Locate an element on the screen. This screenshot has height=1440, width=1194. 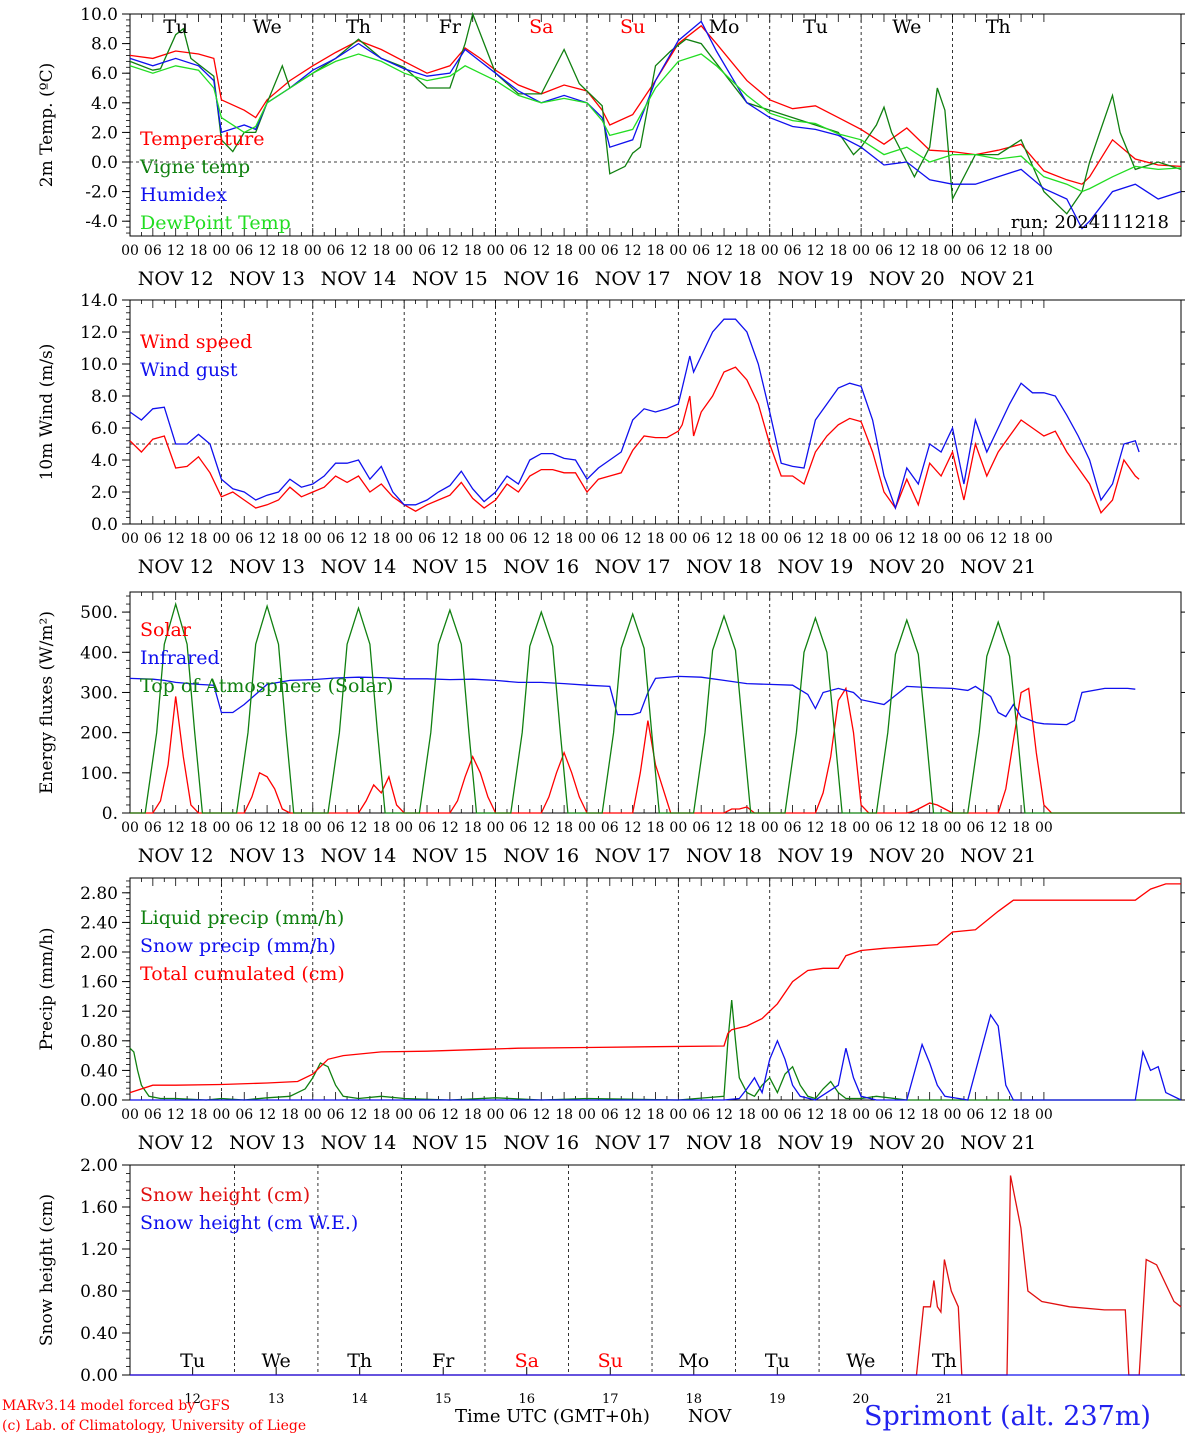
day-number-label: 15 is located at coordinates (443, 1399).